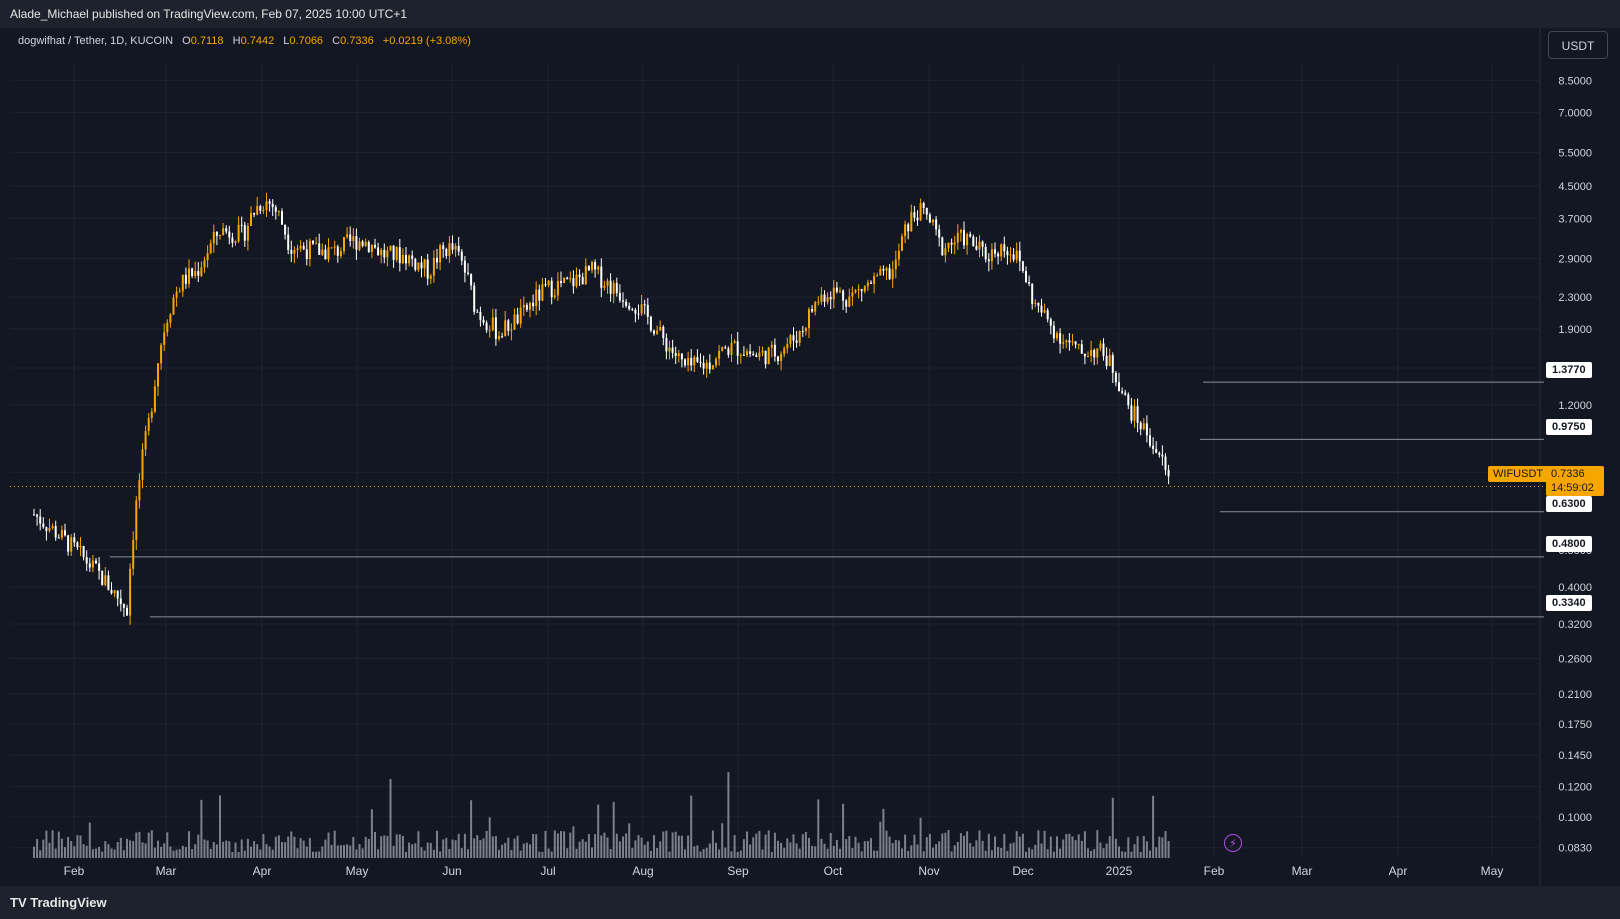 This screenshot has width=1620, height=919. What do you see at coordinates (1575, 818) in the screenshot?
I see `price-axis-label: 0.1000` at bounding box center [1575, 818].